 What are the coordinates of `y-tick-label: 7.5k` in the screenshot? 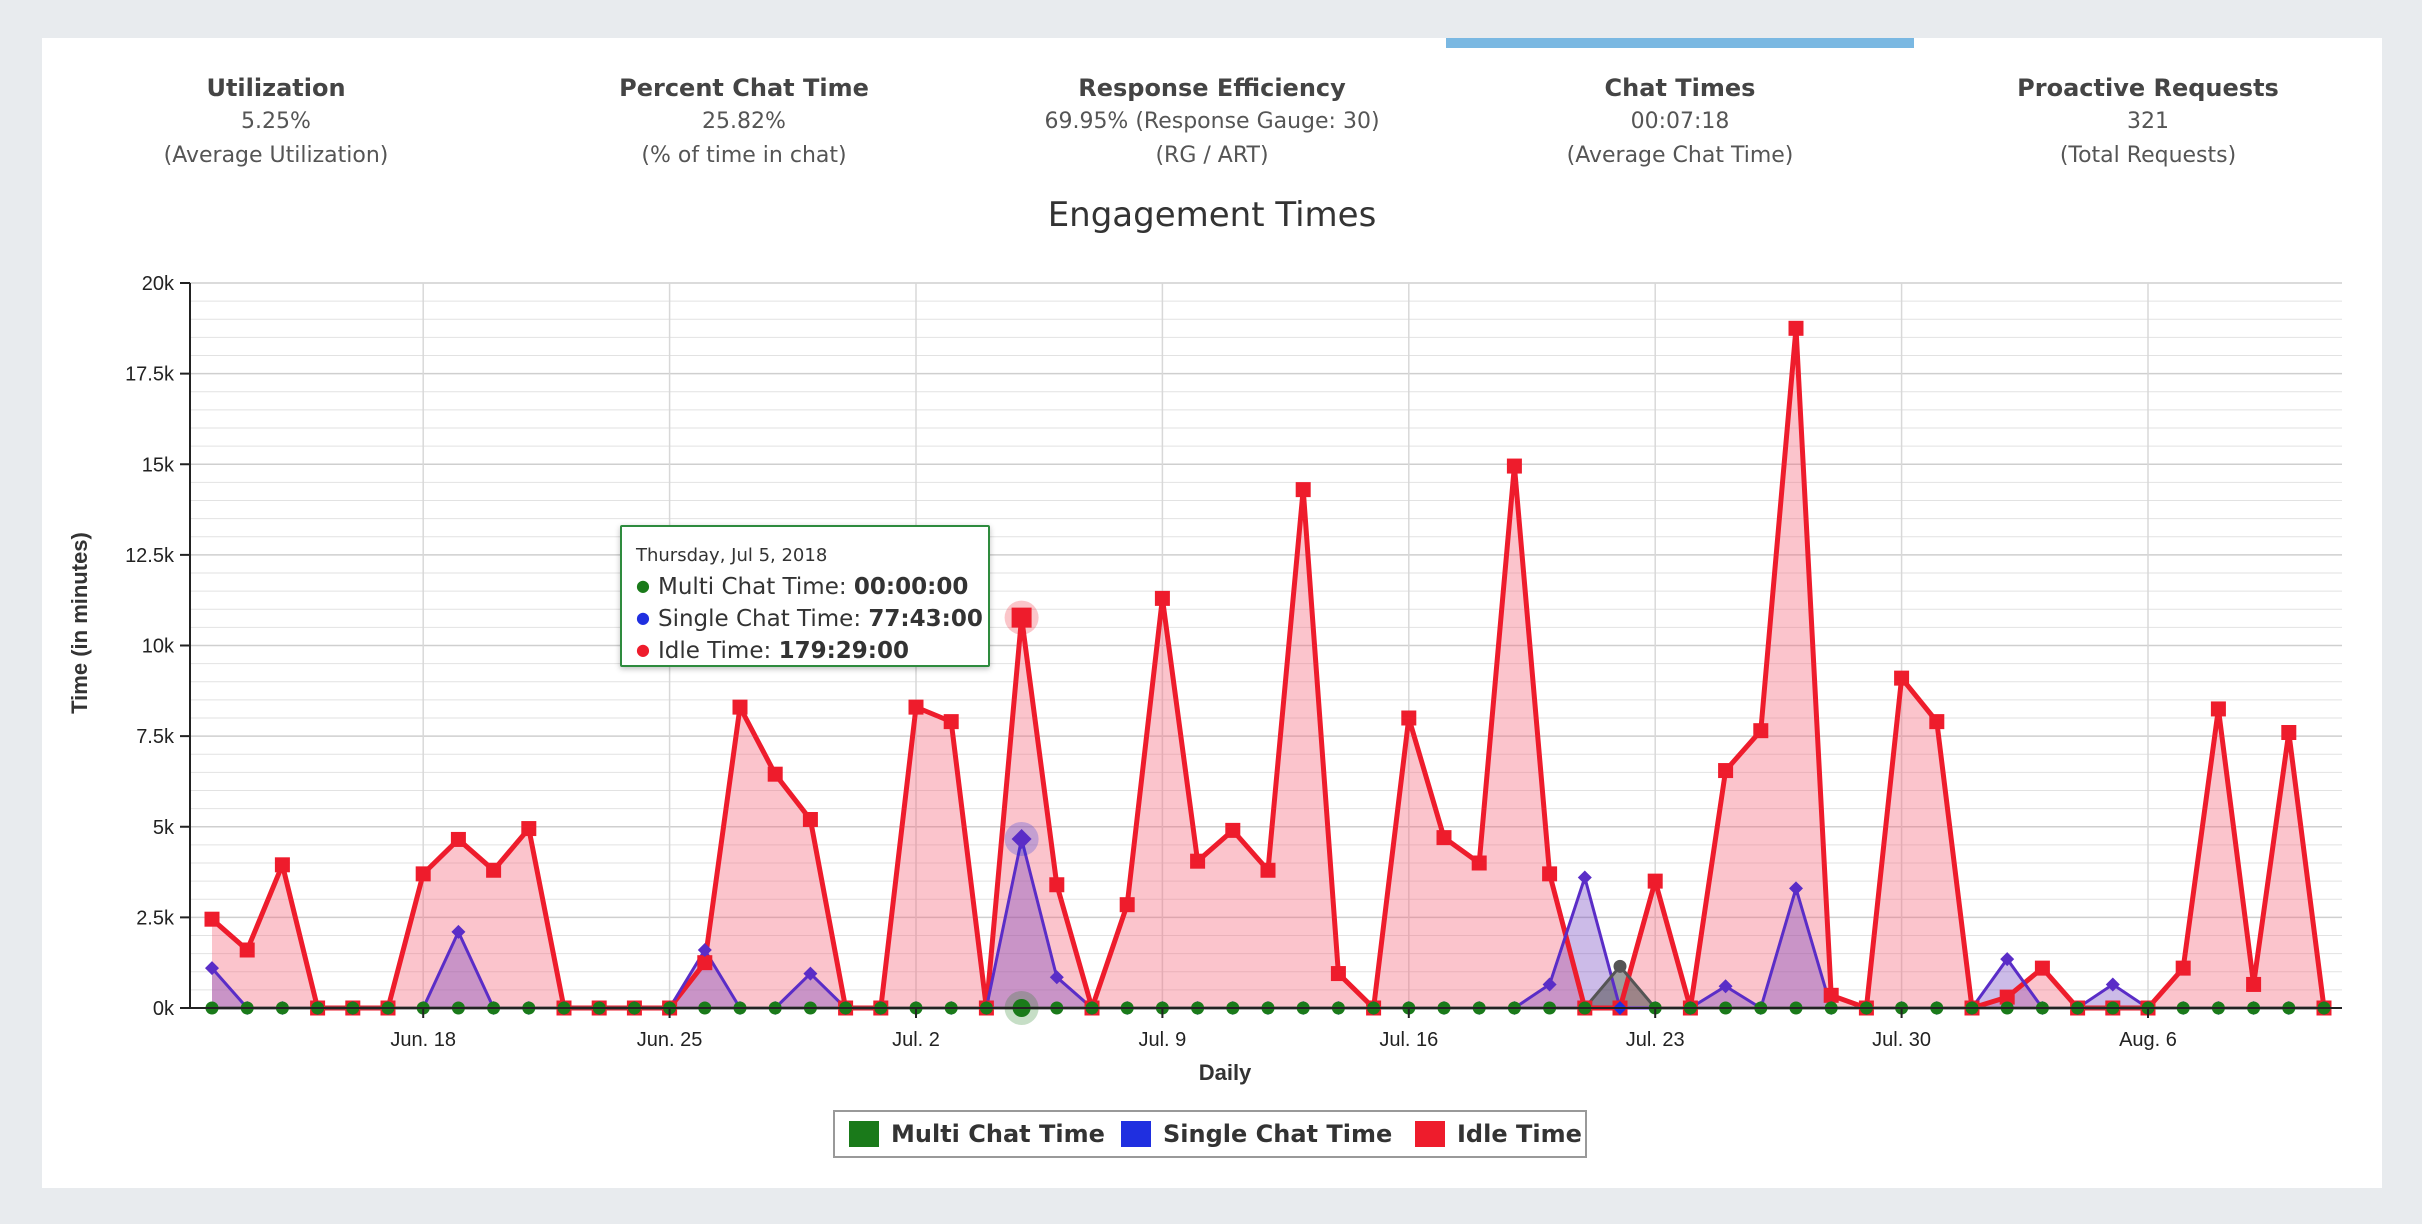 It's located at (155, 737).